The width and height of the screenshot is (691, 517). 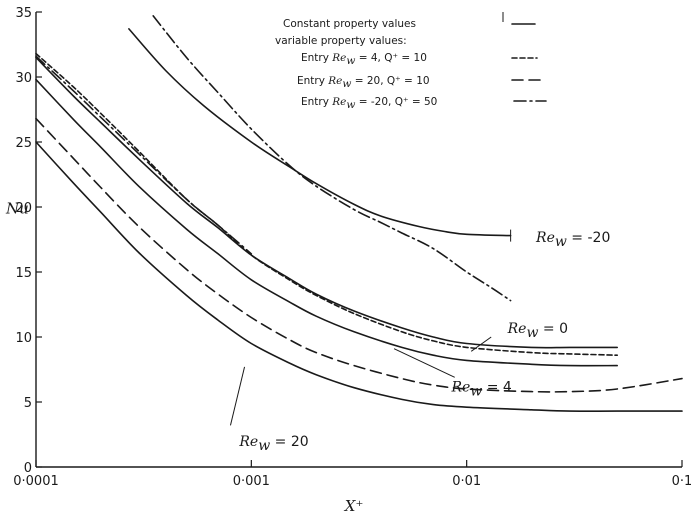 I want to click on y-tick-label: 15, so click(x=23, y=273).